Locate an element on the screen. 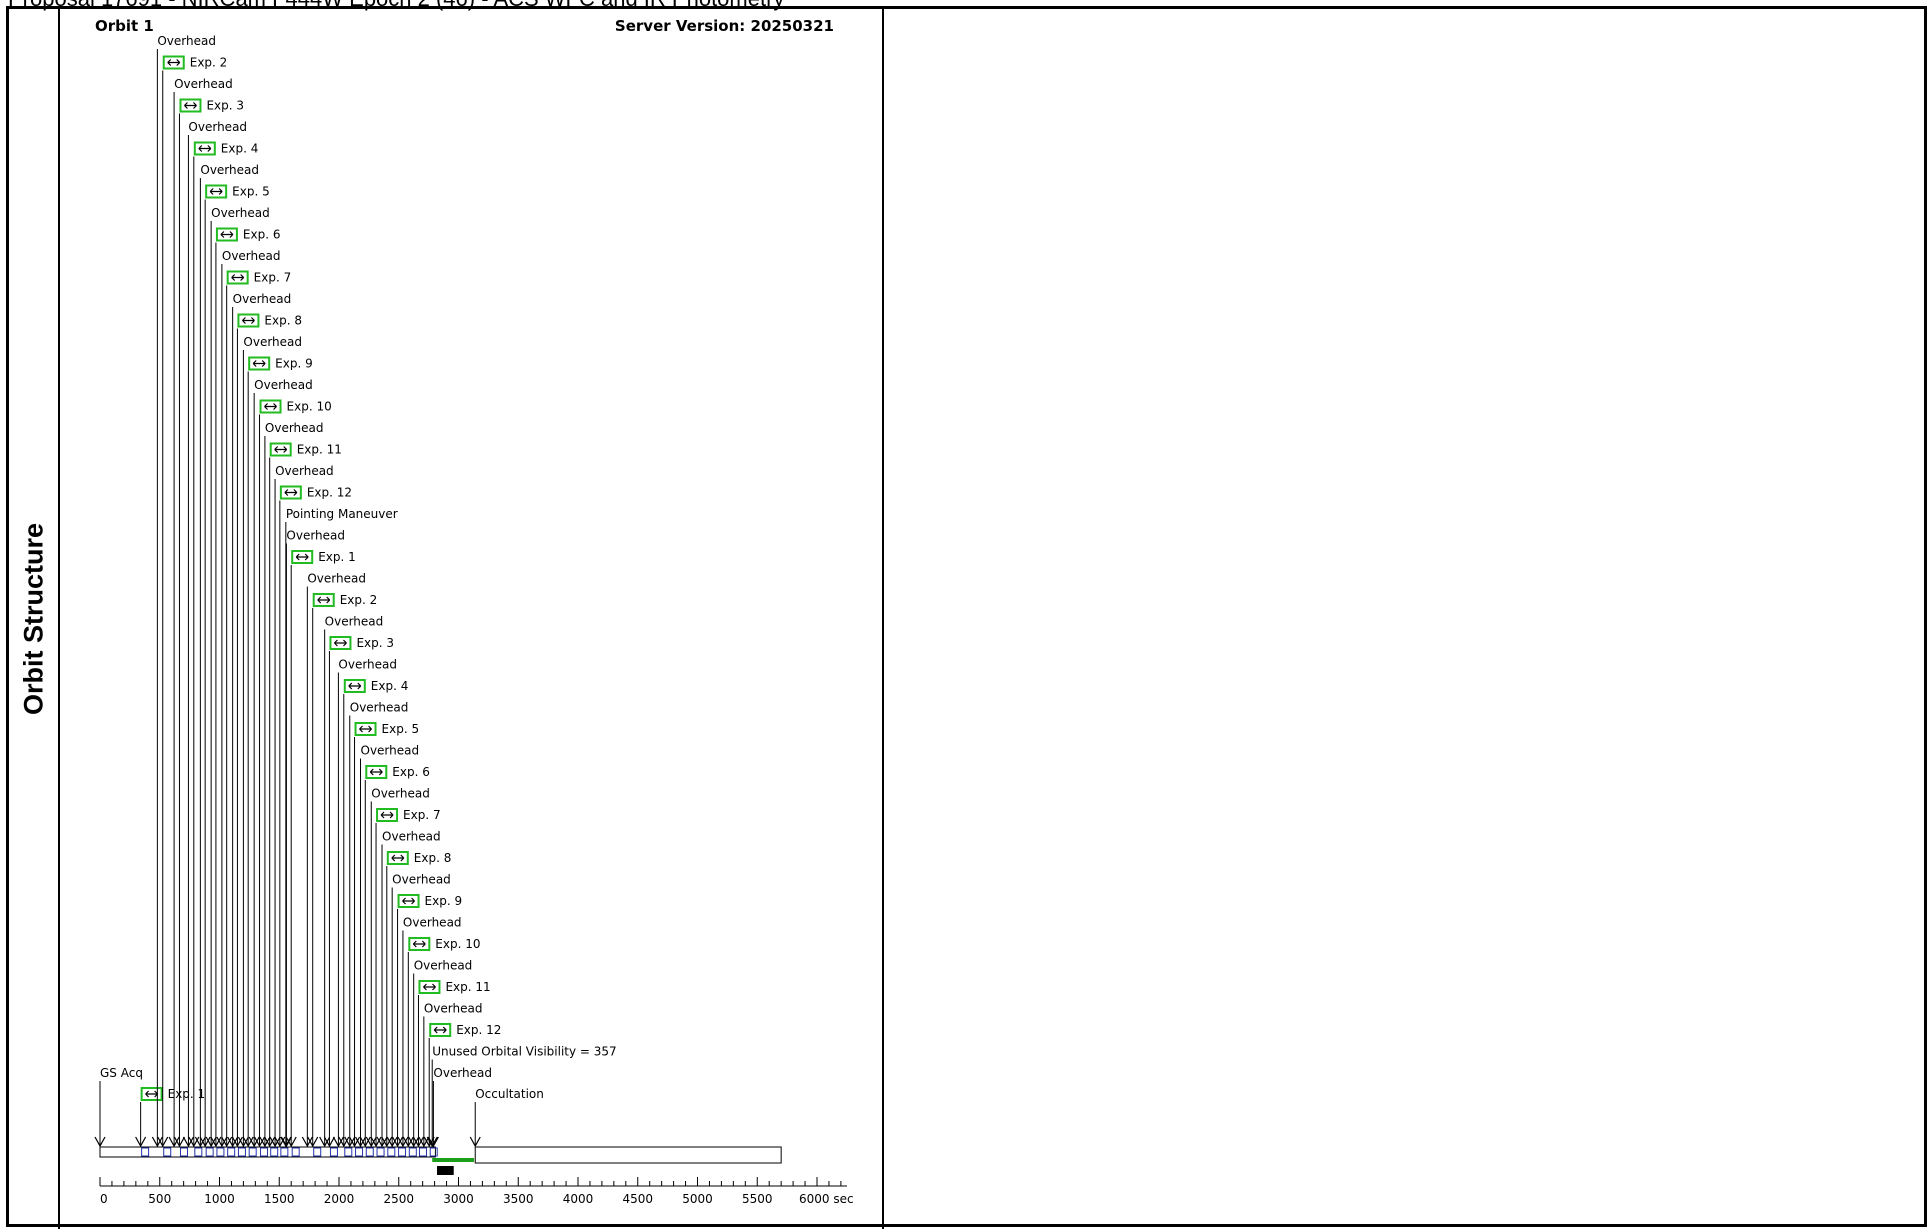 This screenshot has width=1931, height=1229. axis-tick-label: 5500 is located at coordinates (757, 1199).